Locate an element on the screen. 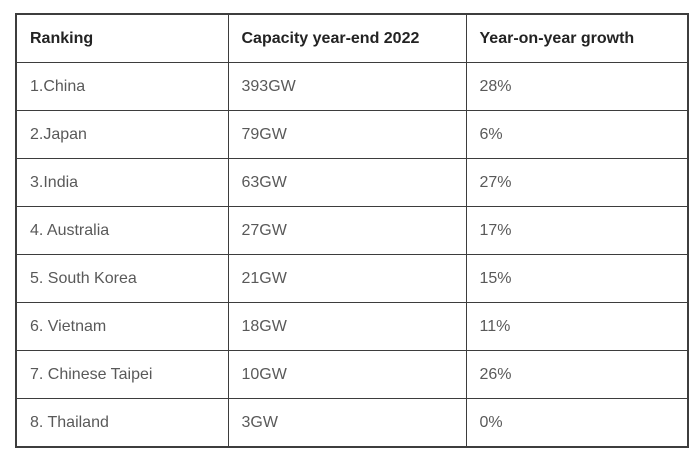  table-row-chinese-taipei: 7. Chinese Taipei 10GW 26% is located at coordinates (352, 374).